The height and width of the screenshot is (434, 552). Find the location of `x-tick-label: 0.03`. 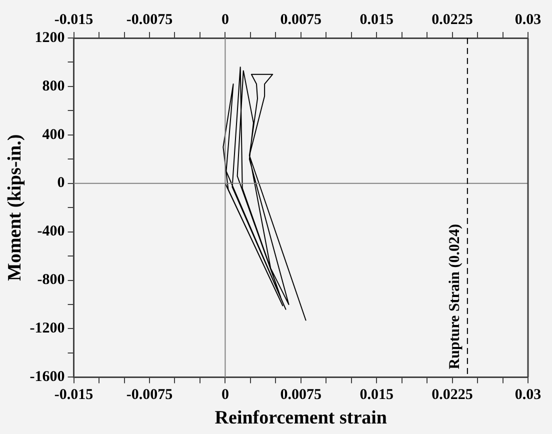

x-tick-label: 0.03 is located at coordinates (528, 395).